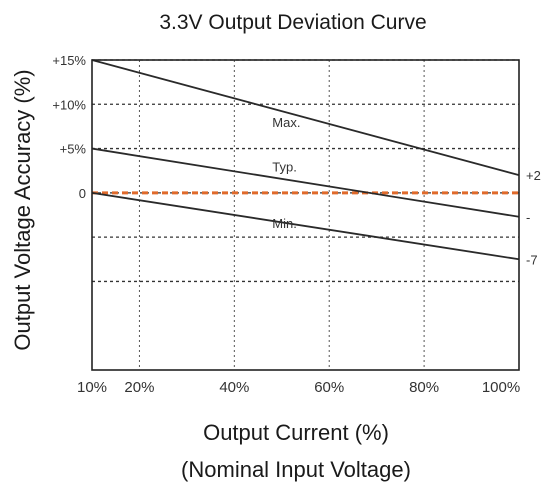 The image size is (542, 487). I want to click on right-label-layer: +2 - -7, so click(533, 217).